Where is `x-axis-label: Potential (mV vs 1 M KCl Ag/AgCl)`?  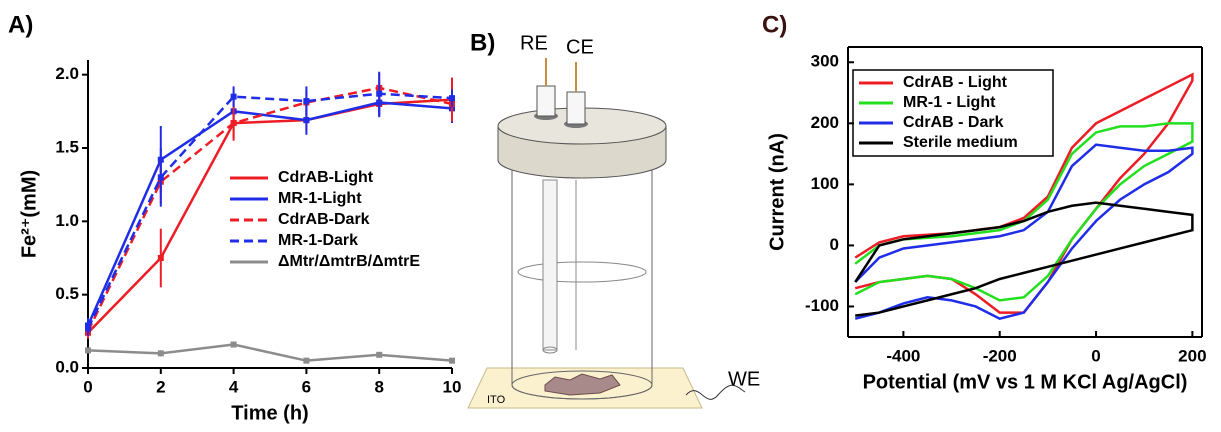
x-axis-label: Potential (mV vs 1 M KCl Ag/AgCl) is located at coordinates (1025, 382).